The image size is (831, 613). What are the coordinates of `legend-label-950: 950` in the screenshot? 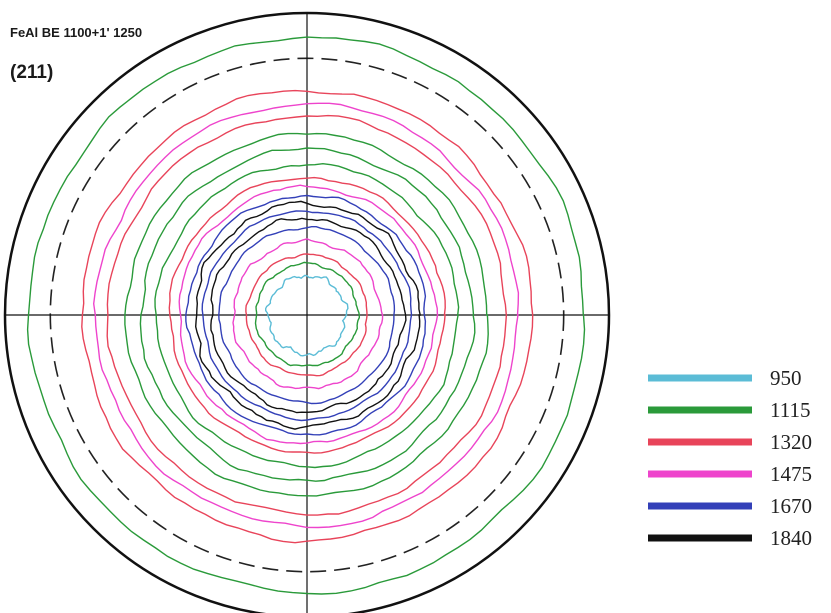 It's located at (786, 378).